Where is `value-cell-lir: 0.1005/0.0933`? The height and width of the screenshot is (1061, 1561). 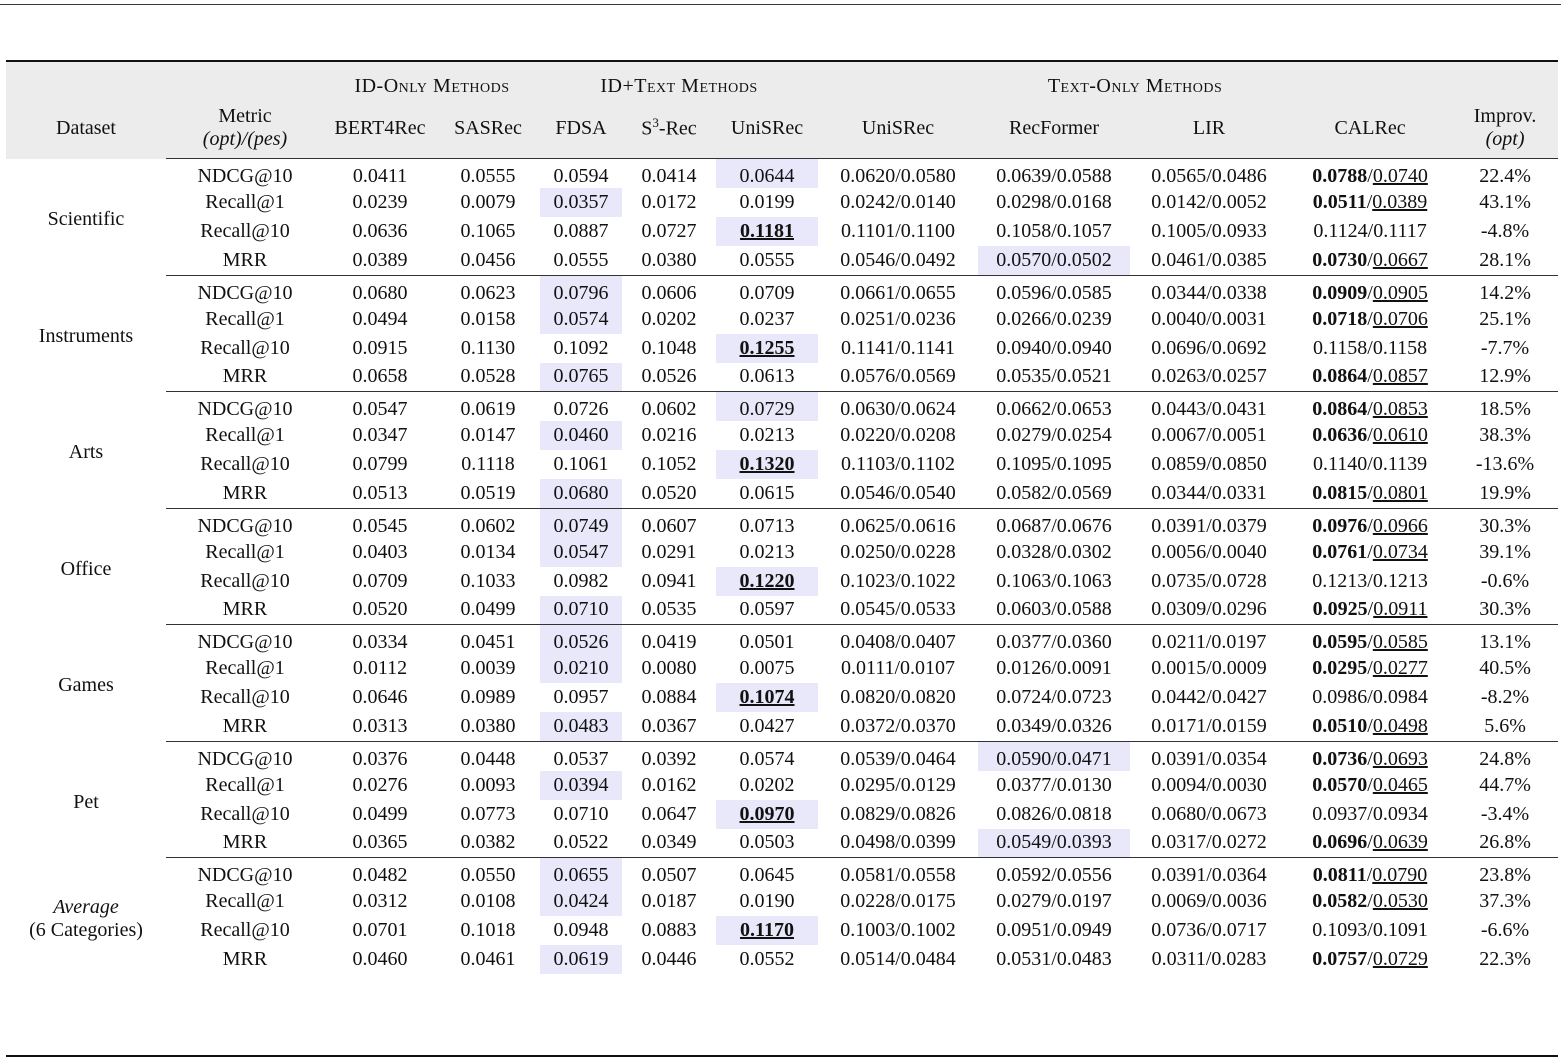 value-cell-lir: 0.1005/0.0933 is located at coordinates (1209, 231).